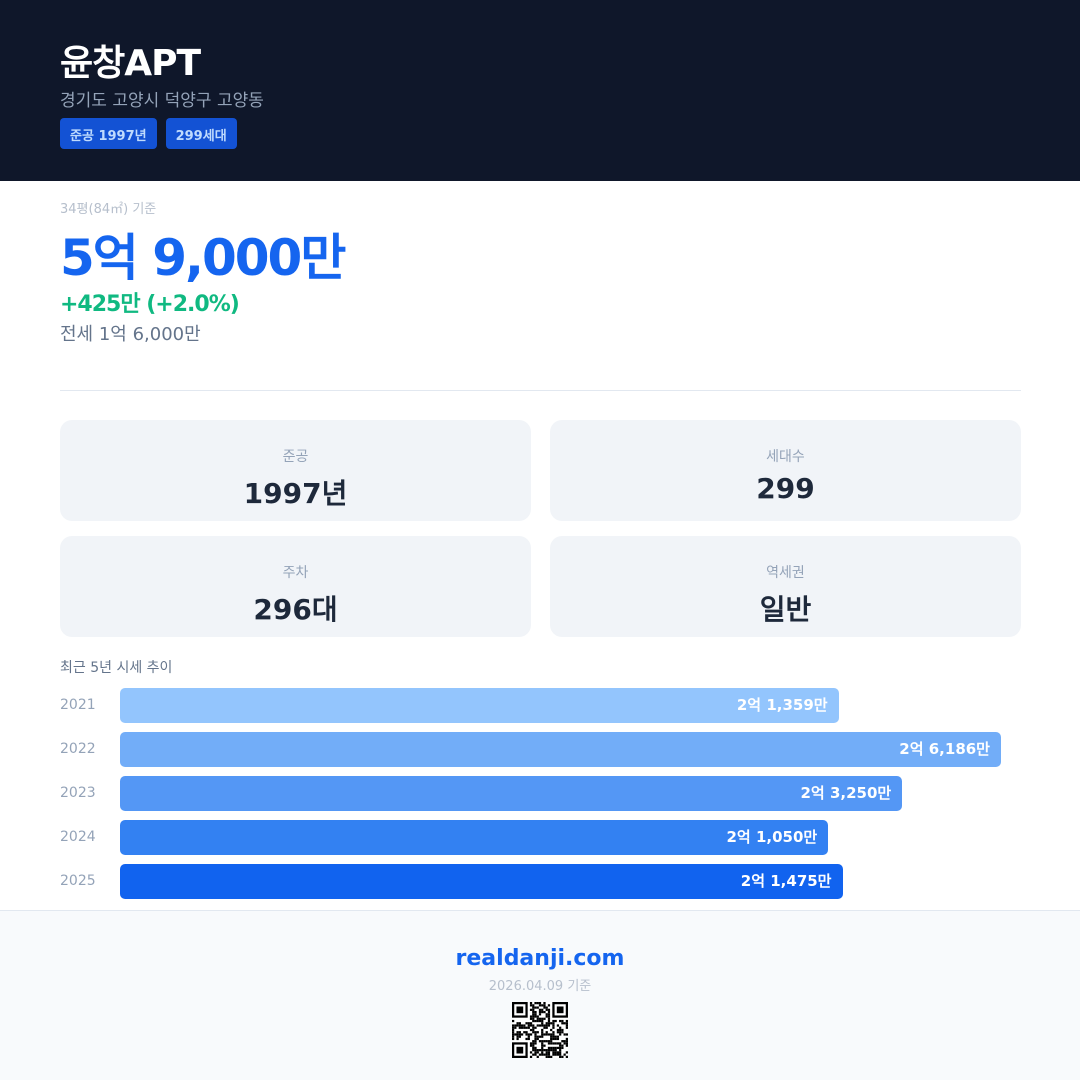 The width and height of the screenshot is (1080, 1080). Describe the element at coordinates (785, 586) in the screenshot. I see `stat-card-station: 역세권 일반` at that location.